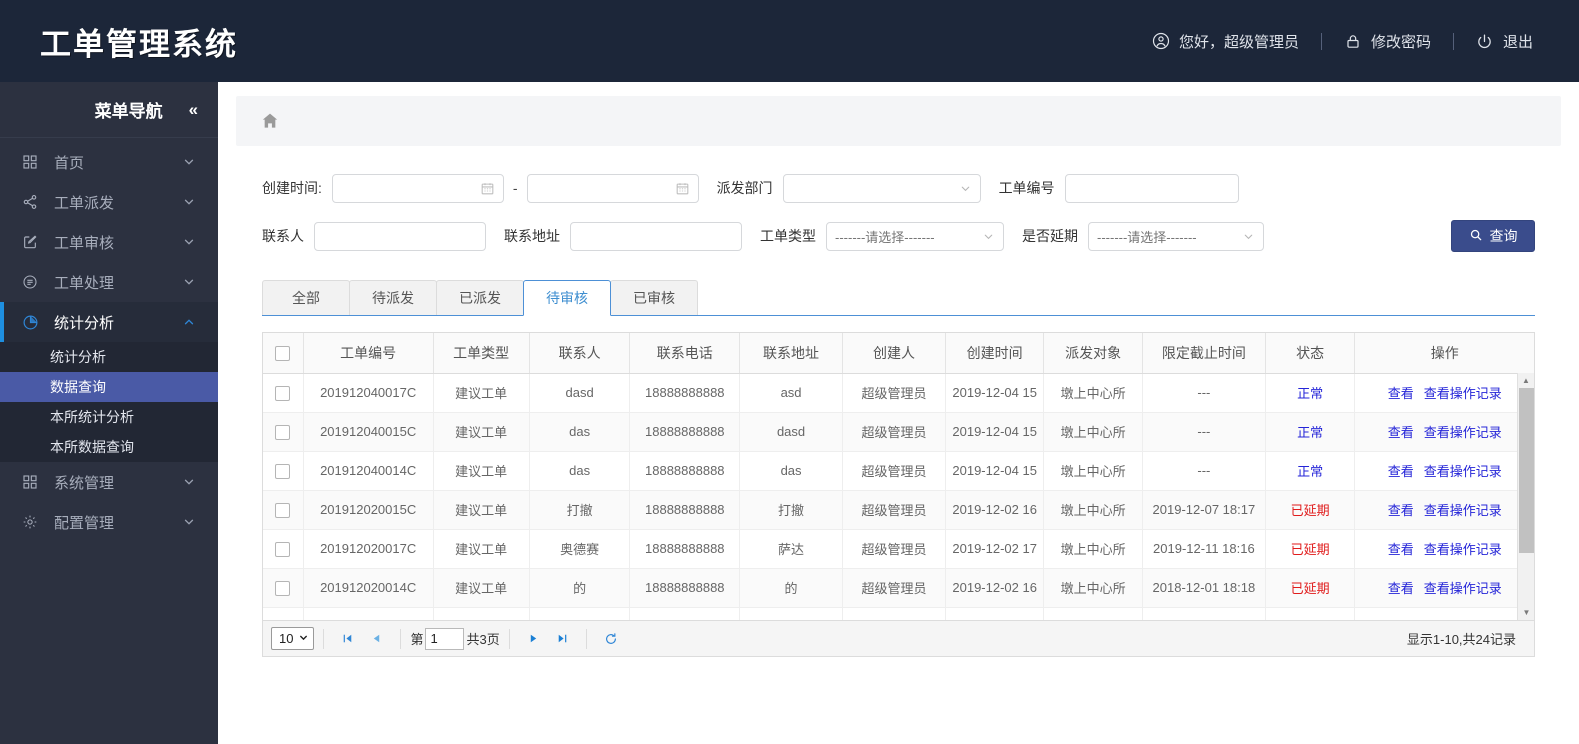  What do you see at coordinates (78, 357) in the screenshot?
I see `sidebar-subitem-statistics: 统计分析` at bounding box center [78, 357].